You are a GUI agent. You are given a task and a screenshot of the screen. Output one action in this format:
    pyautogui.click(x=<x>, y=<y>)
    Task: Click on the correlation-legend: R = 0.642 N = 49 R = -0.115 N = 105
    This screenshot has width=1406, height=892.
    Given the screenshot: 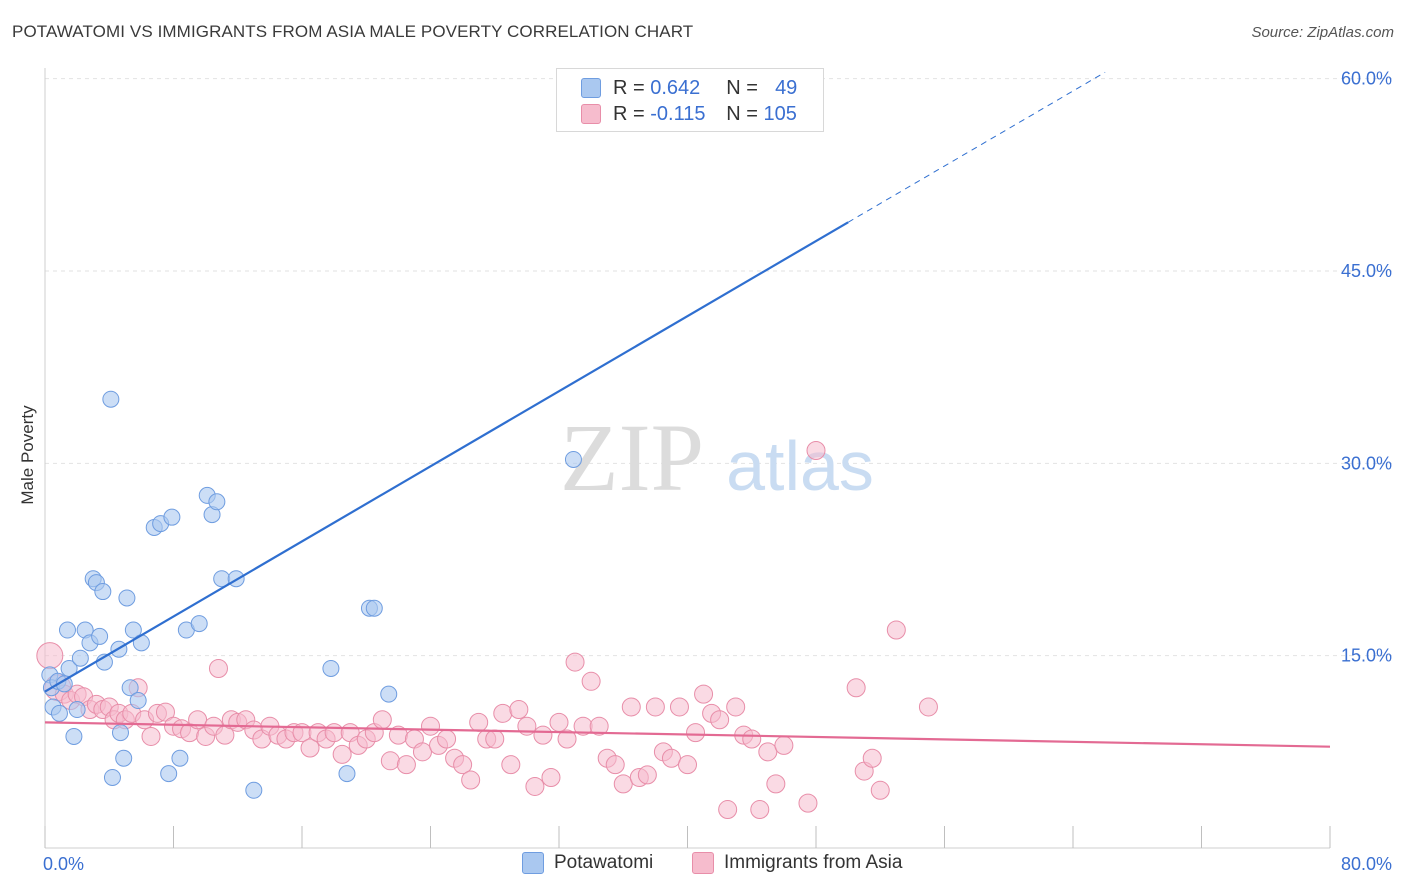 What is the action you would take?
    pyautogui.click(x=690, y=100)
    